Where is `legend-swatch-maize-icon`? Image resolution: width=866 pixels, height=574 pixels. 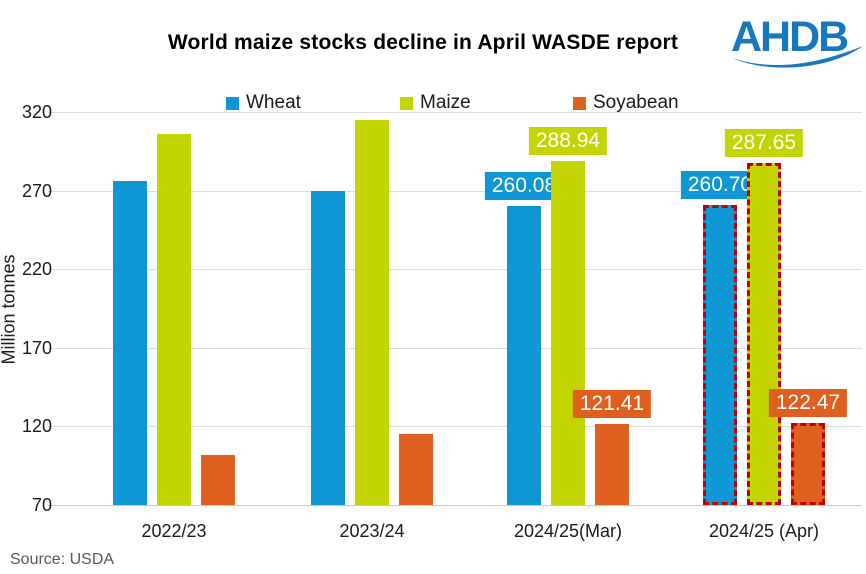
legend-swatch-maize-icon is located at coordinates (406, 103).